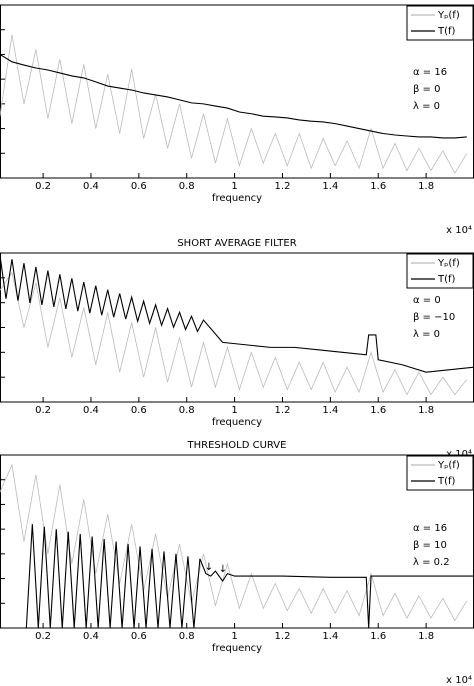 Image resolution: width=474 pixels, height=686 pixels. Describe the element at coordinates (427, 300) in the screenshot. I see `annotation: α = 0` at that location.